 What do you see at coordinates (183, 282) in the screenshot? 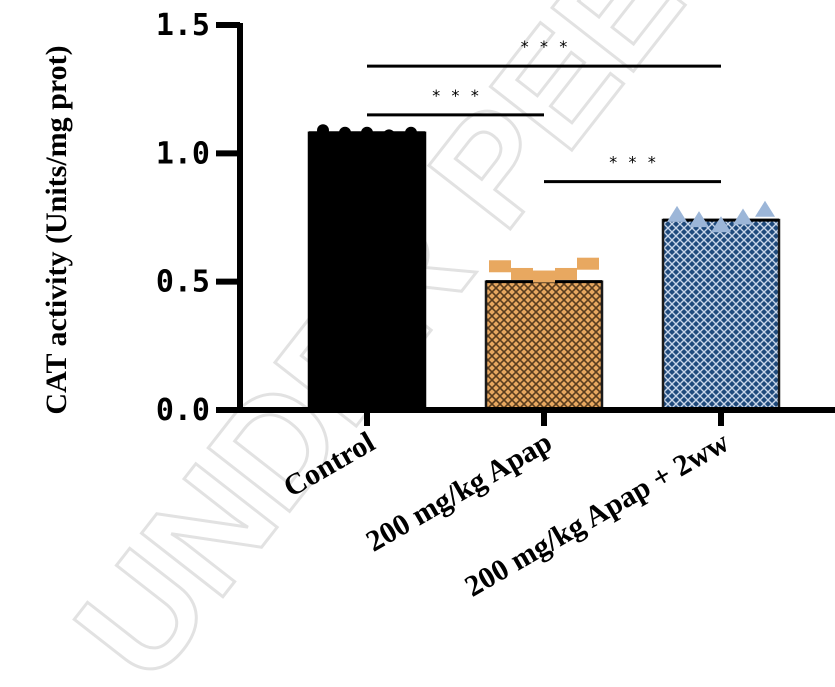
I see `y-tick-label: 0.5` at bounding box center [183, 282].